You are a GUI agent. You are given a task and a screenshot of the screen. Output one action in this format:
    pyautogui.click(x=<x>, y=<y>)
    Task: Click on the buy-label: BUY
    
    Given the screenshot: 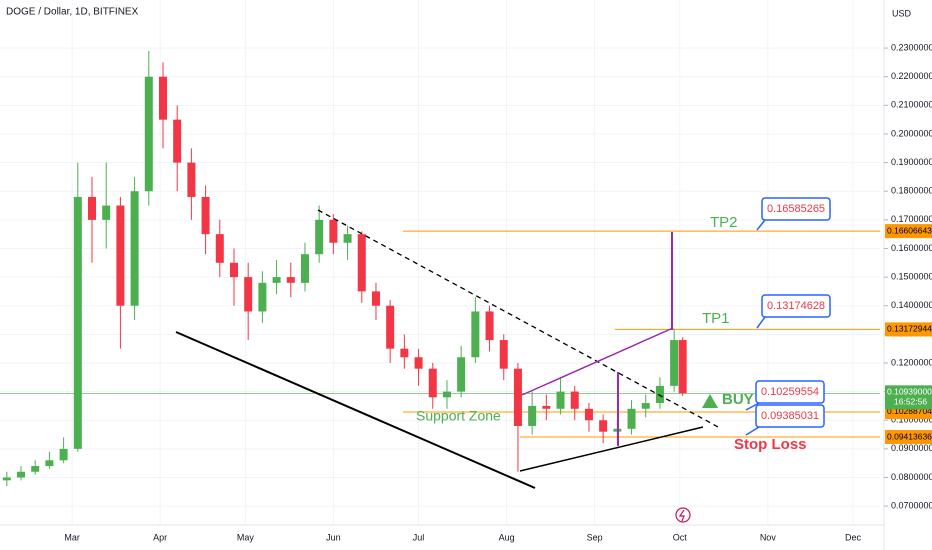 What is the action you would take?
    pyautogui.click(x=738, y=399)
    